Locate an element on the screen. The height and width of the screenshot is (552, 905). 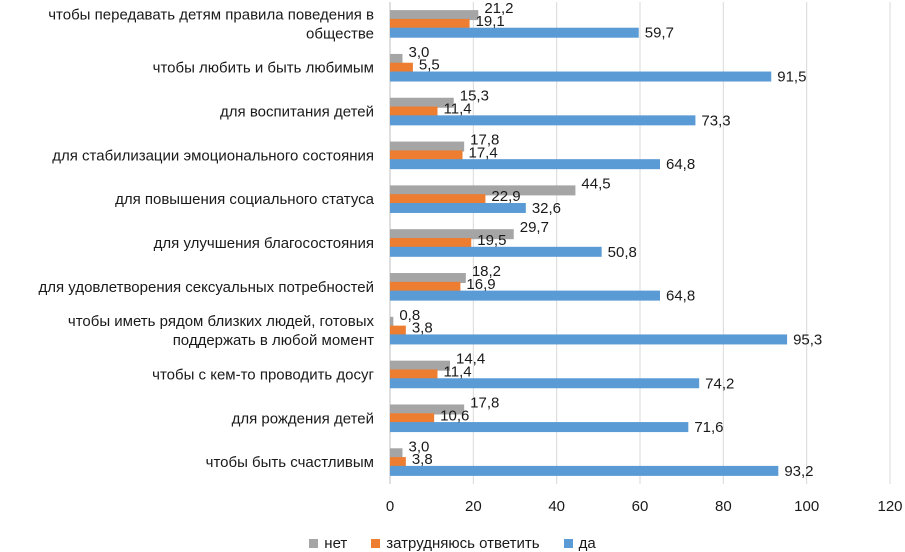
category-label: чтобы быть счастливым is located at coordinates (290, 462).